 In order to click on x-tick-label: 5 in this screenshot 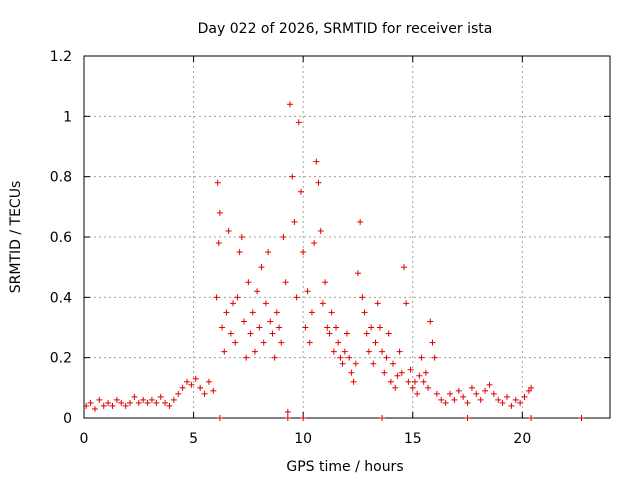, I will do `click(193, 439)`.